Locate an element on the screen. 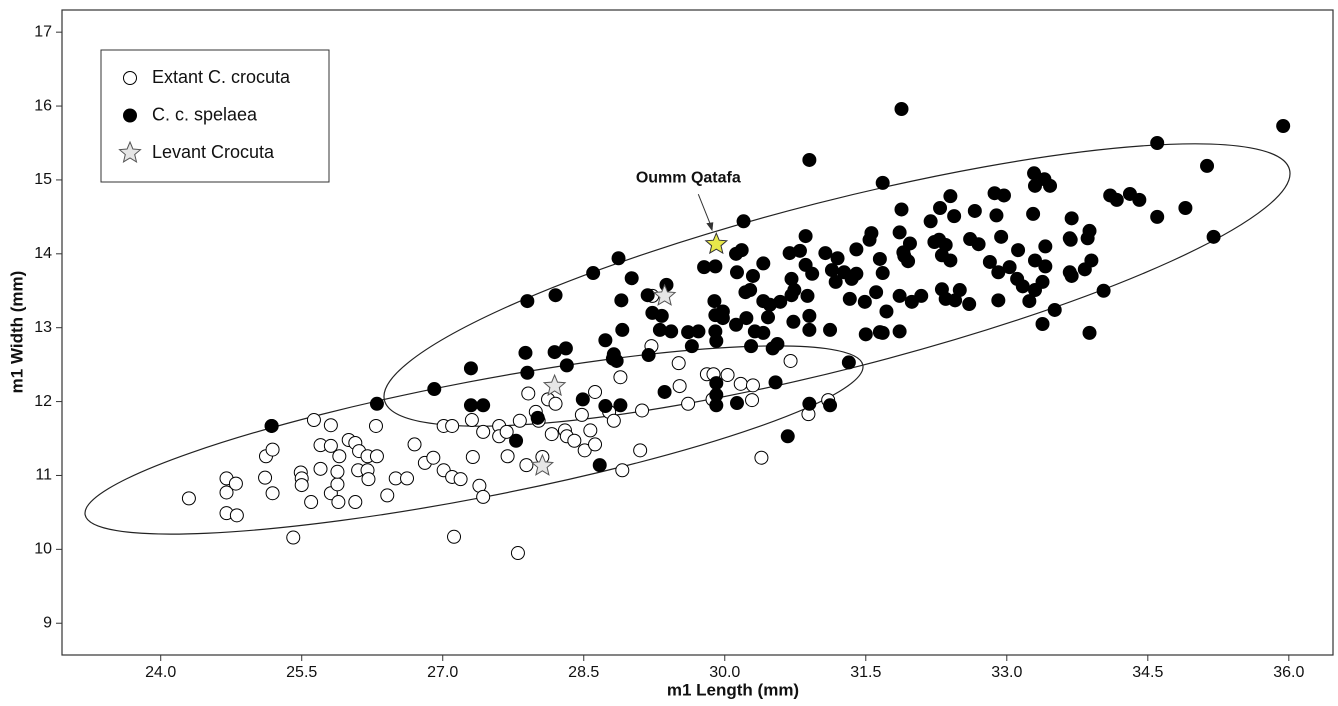 This screenshot has width=1338, height=706. x-tick-label: 24.0 is located at coordinates (160, 672).